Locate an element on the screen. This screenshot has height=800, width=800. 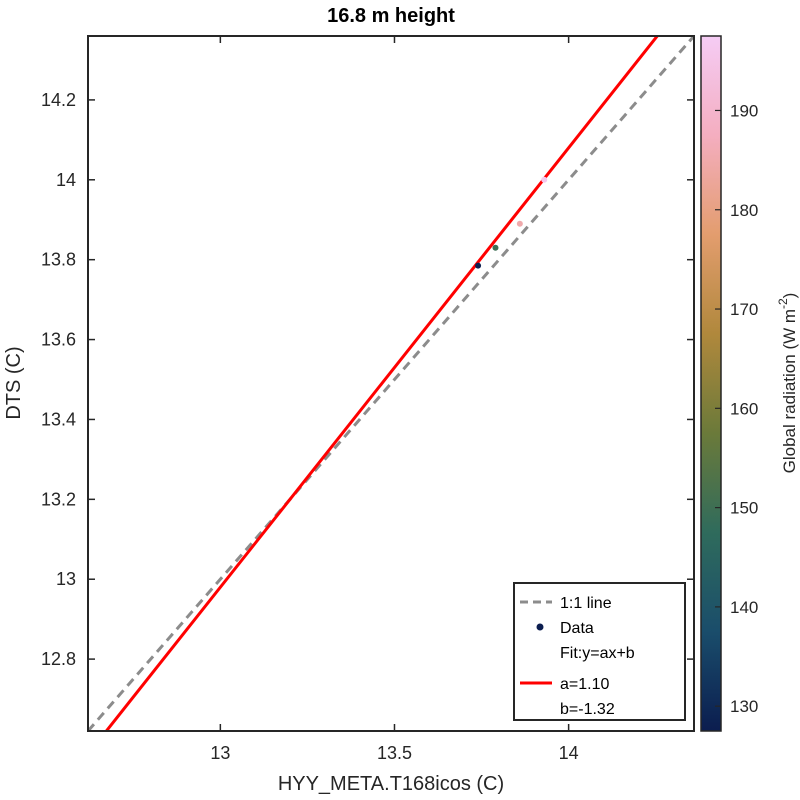
colorbar-title-close: ) is located at coordinates (789, 296).